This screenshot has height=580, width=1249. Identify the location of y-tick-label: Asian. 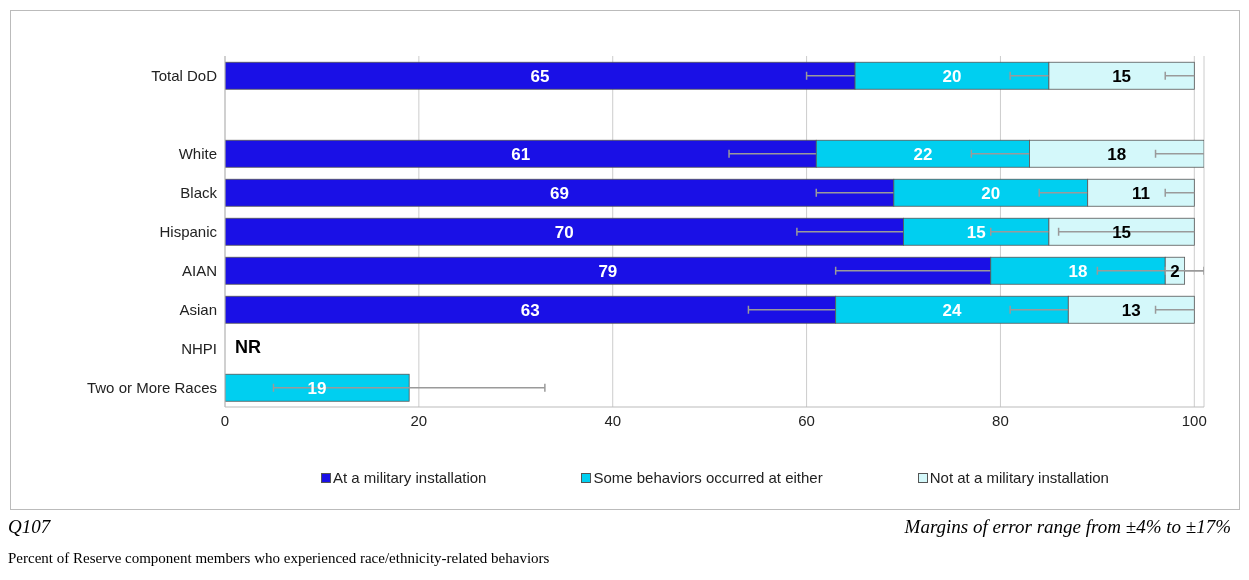
(198, 309).